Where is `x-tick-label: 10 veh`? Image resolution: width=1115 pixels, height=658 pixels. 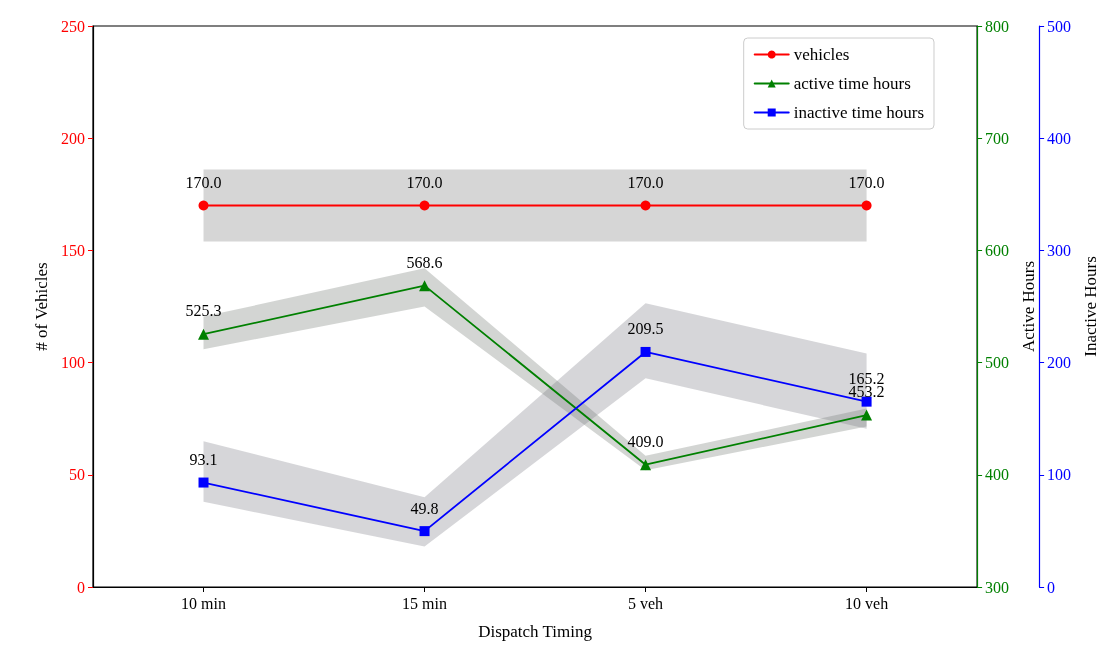
x-tick-label: 10 veh is located at coordinates (867, 603).